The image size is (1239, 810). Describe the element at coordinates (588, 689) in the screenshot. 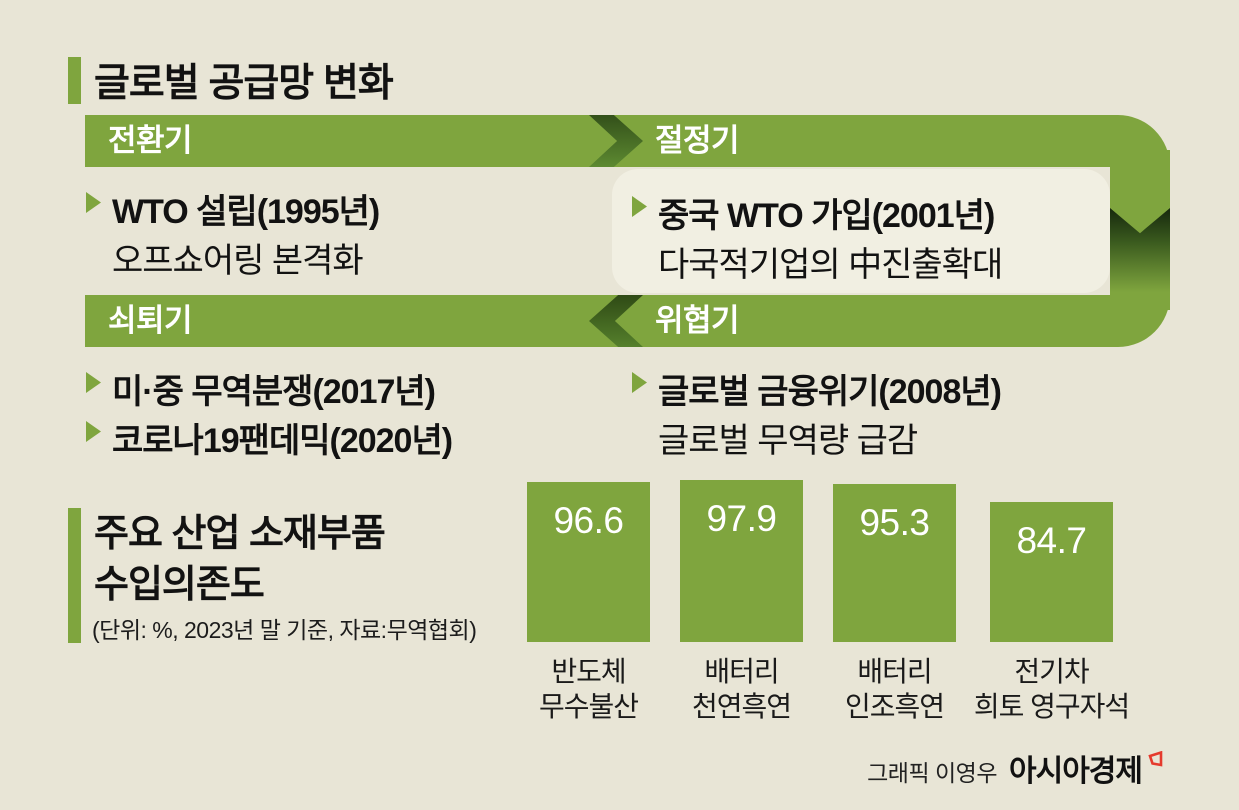

I see `bar-category-label: 반도체 무수불산` at that location.